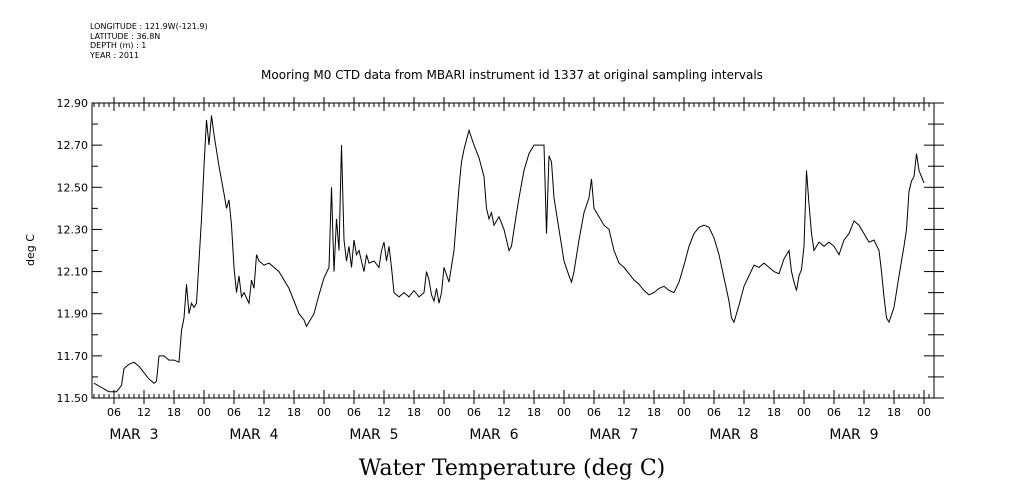 The height and width of the screenshot is (504, 1009). Describe the element at coordinates (73, 103) in the screenshot. I see `y-tick-label: 12.90` at that location.